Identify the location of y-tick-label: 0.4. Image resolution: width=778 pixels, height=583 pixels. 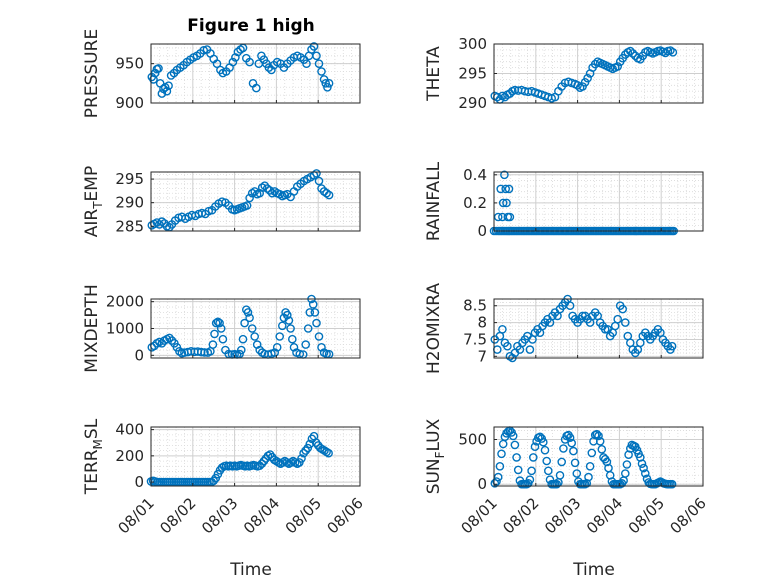
(475, 175).